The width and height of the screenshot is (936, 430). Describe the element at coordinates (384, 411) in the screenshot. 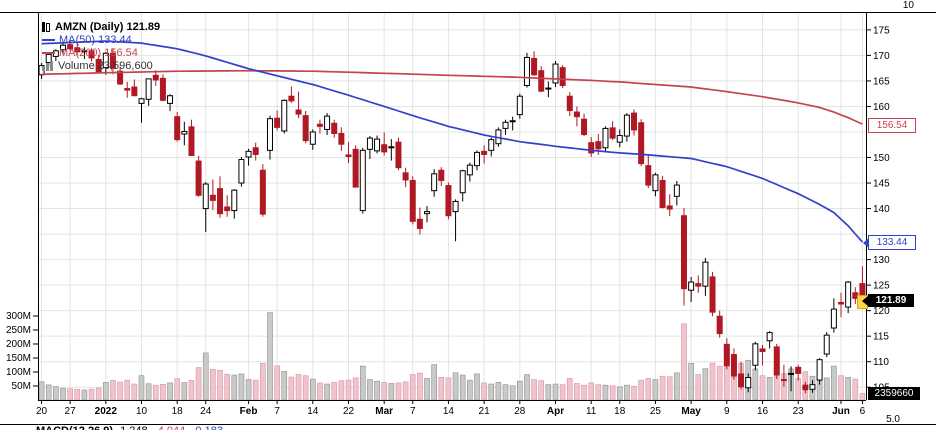

I see `svg-text: Mar` at that location.